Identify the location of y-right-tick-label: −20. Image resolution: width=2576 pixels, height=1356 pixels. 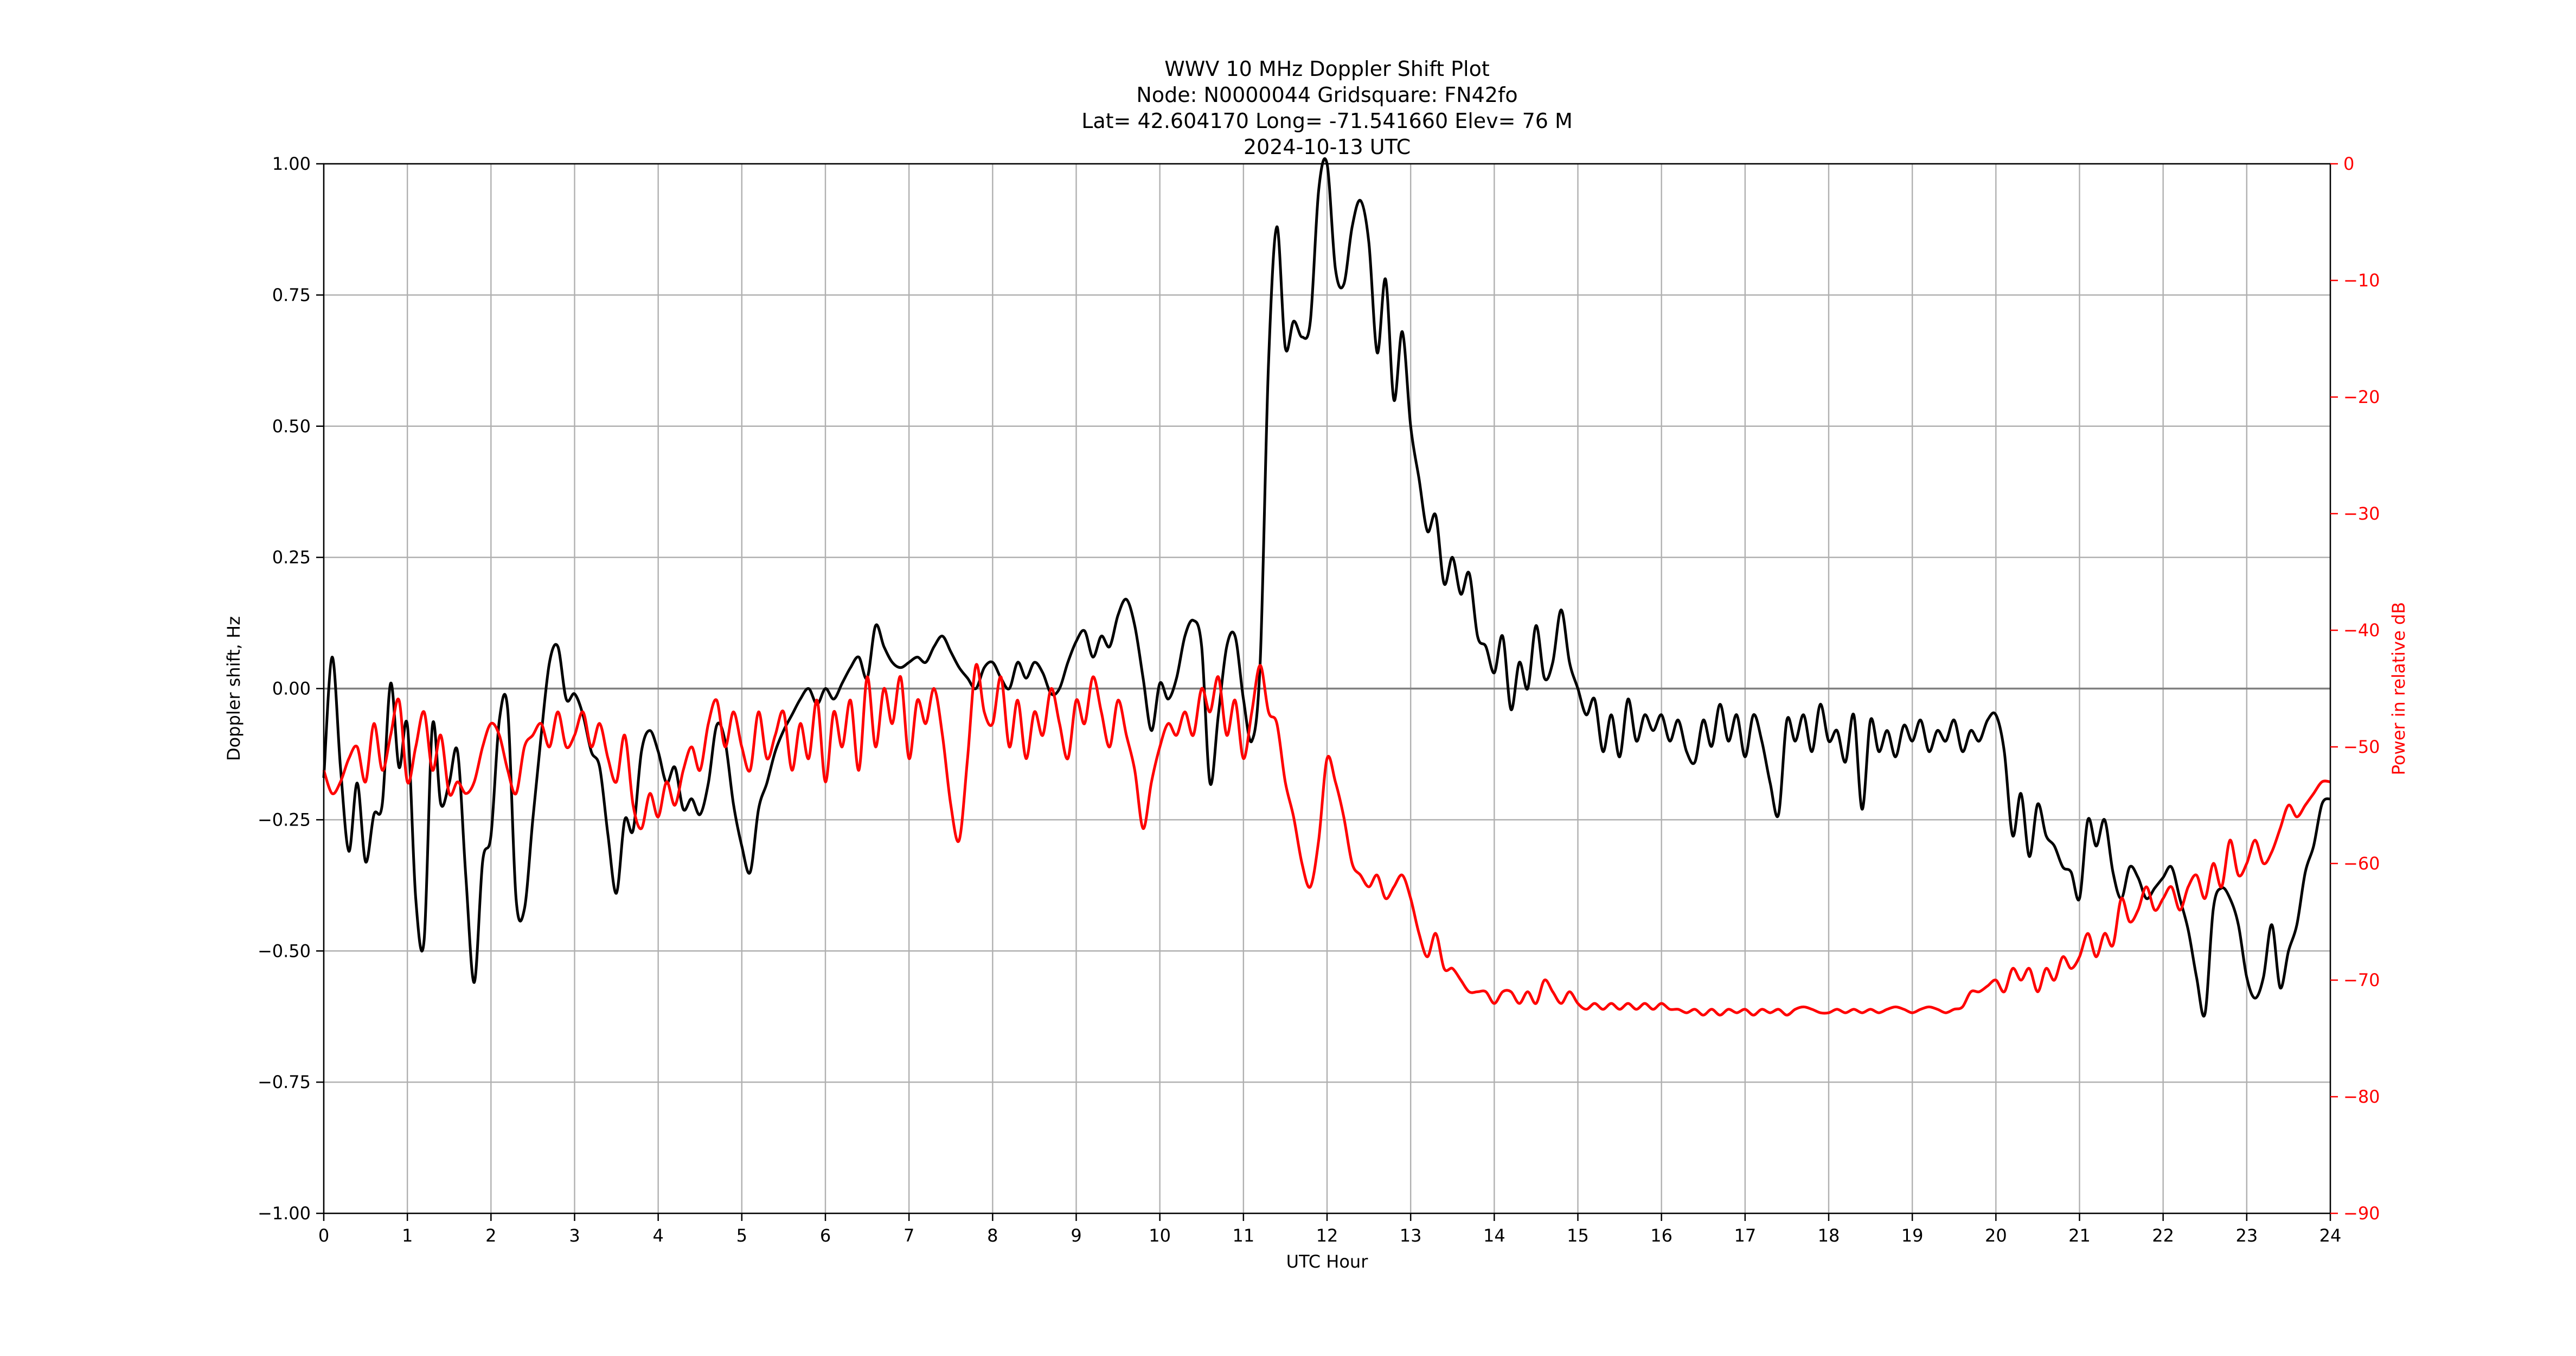
(2361, 397).